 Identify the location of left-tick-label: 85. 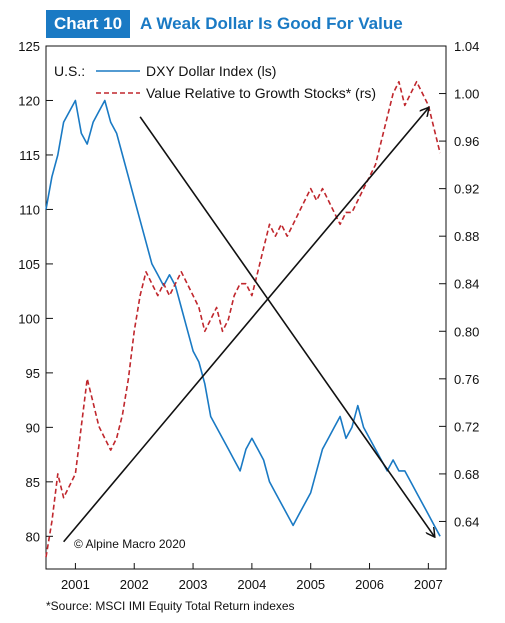
(33, 482).